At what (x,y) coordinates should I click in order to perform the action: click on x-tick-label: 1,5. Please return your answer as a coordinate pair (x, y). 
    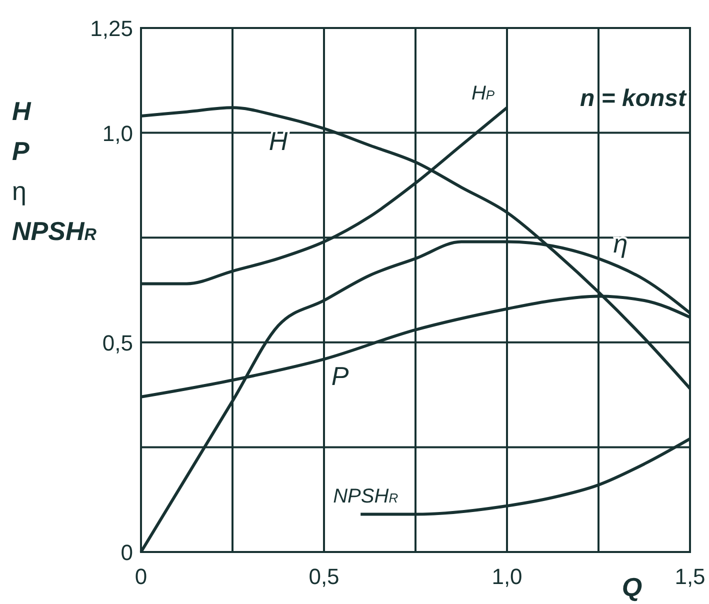
    Looking at the image, I should click on (690, 576).